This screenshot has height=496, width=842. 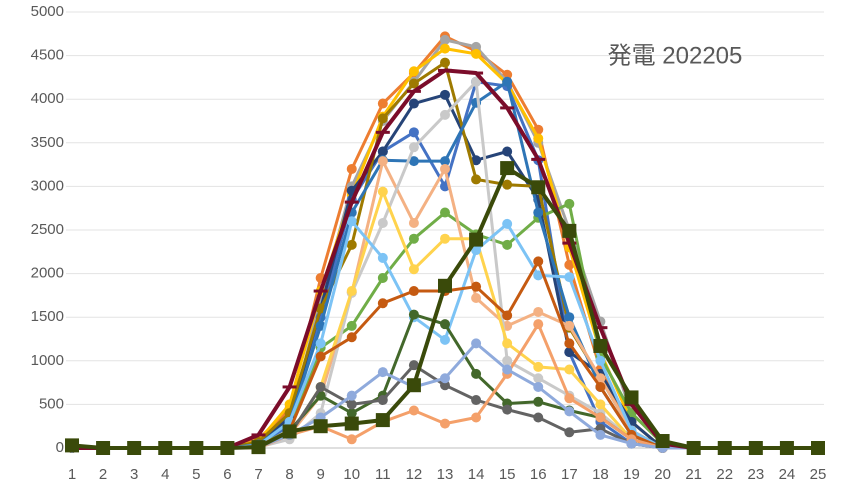 I want to click on x-tick-label: 19, so click(x=631, y=474).